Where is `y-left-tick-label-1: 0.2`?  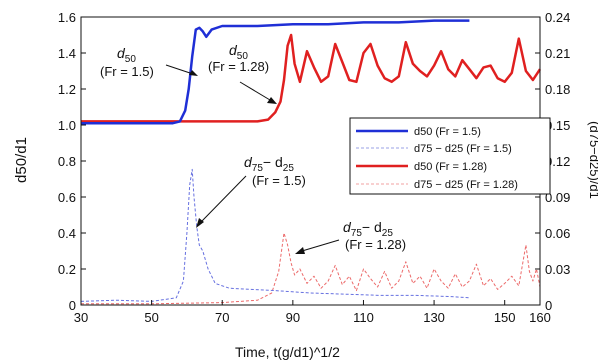
y-left-tick-label-1: 0.2 is located at coordinates (67, 269).